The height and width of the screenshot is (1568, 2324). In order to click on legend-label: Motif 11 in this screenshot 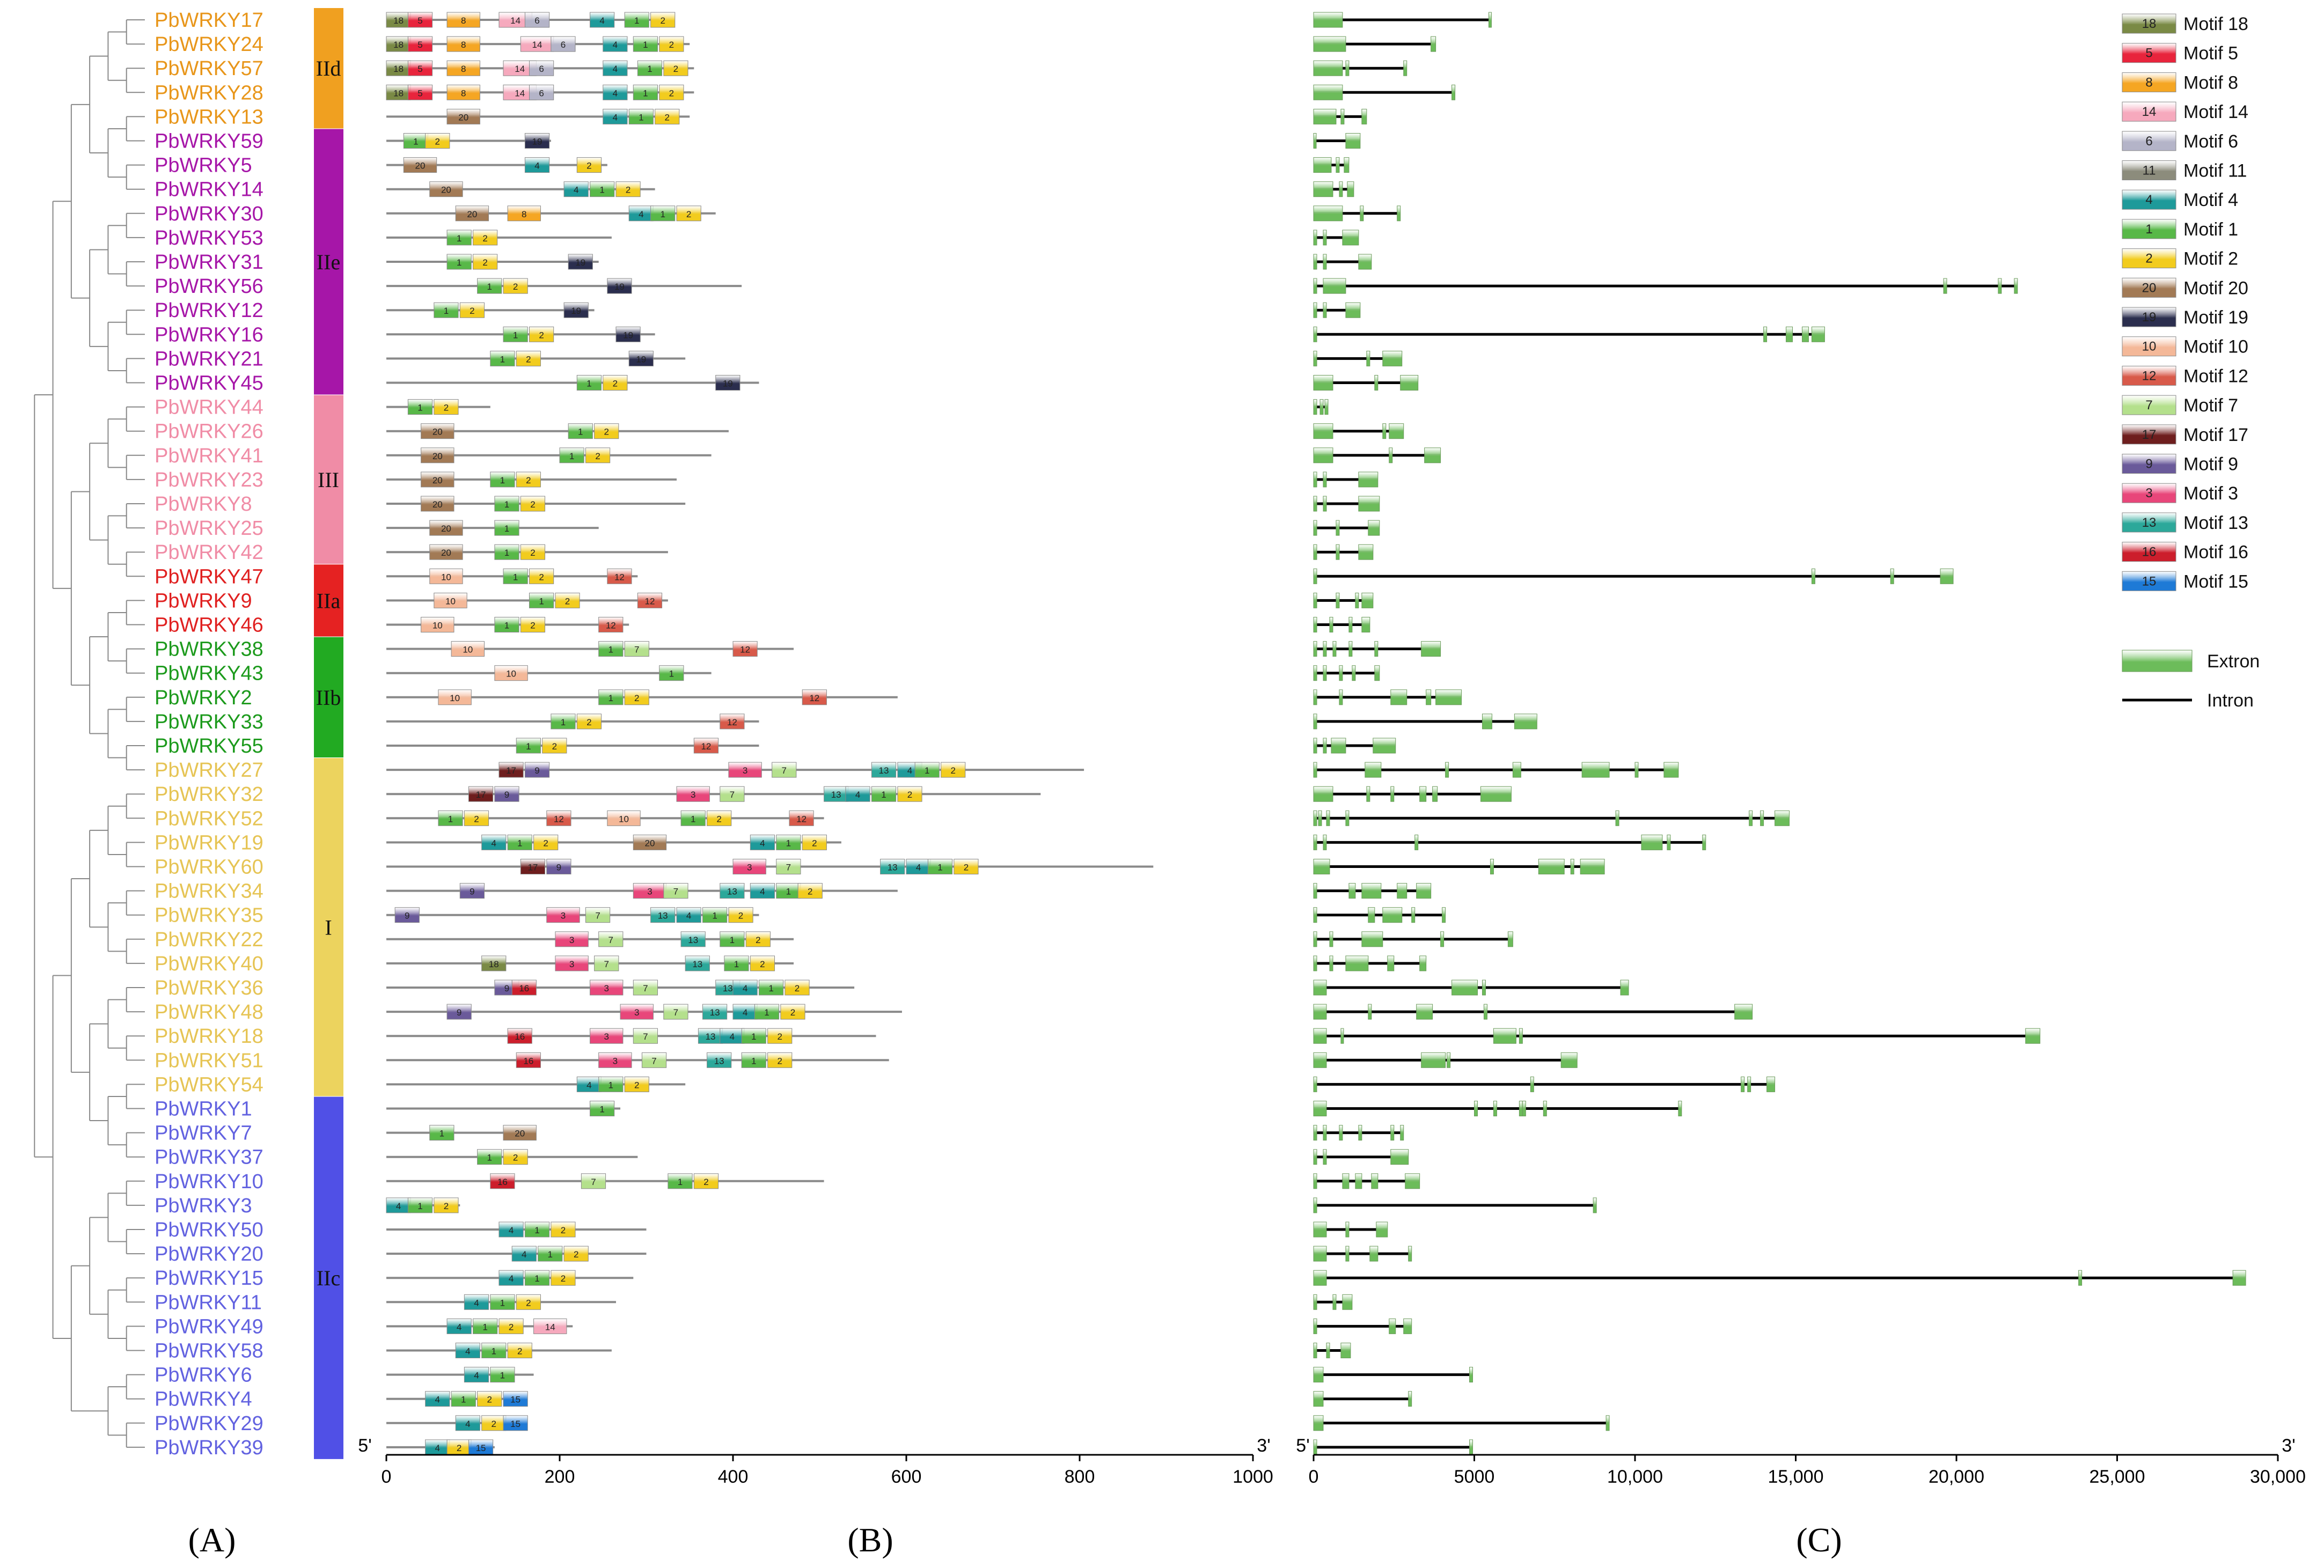, I will do `click(2215, 171)`.